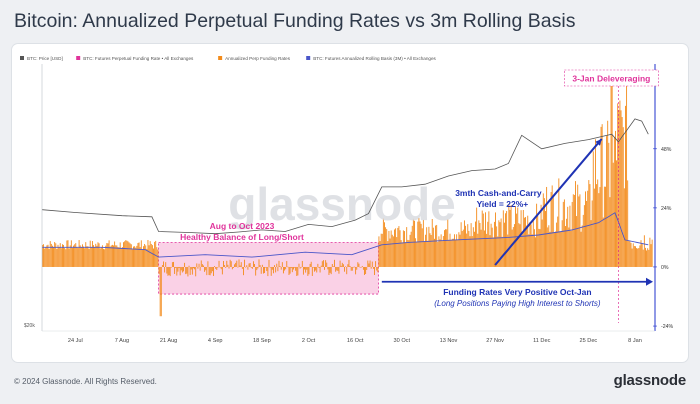 The height and width of the screenshot is (404, 700). I want to click on x-tick-label: 24 Jul, so click(75, 341).